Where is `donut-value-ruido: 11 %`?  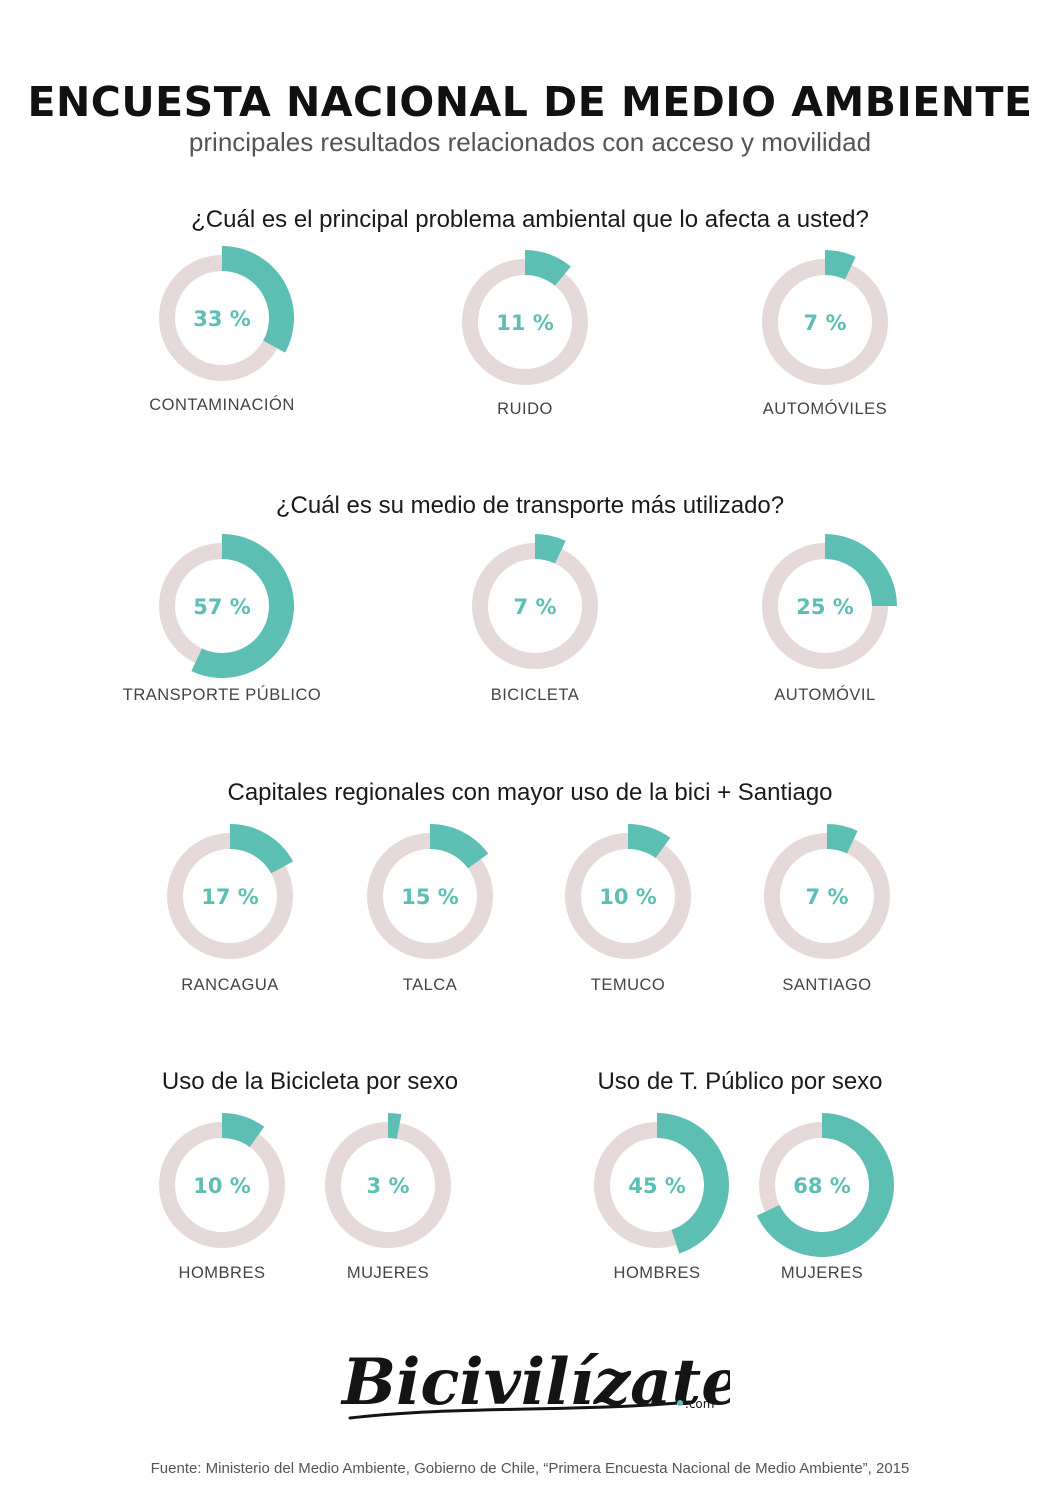
donut-value-ruido: 11 % is located at coordinates (525, 323).